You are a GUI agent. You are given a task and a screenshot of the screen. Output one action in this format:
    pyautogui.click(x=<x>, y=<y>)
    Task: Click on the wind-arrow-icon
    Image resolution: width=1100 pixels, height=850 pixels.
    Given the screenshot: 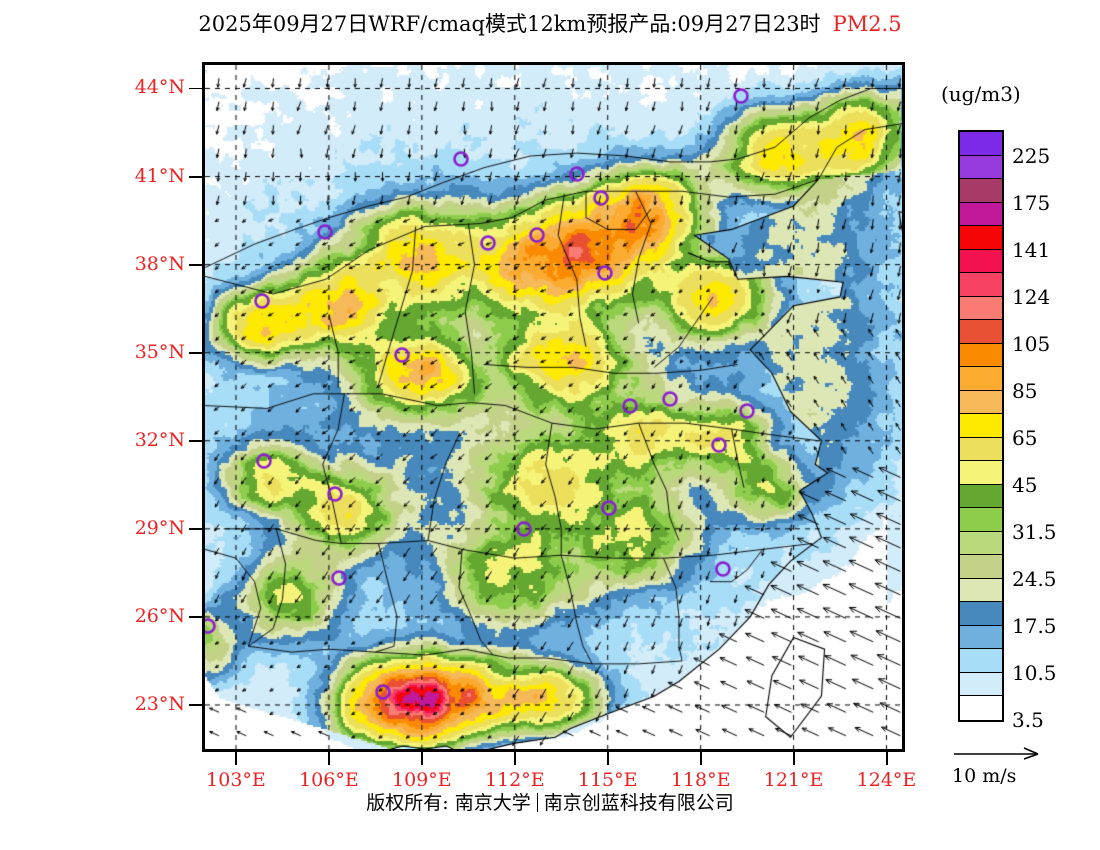 What is the action you would take?
    pyautogui.click(x=996, y=753)
    